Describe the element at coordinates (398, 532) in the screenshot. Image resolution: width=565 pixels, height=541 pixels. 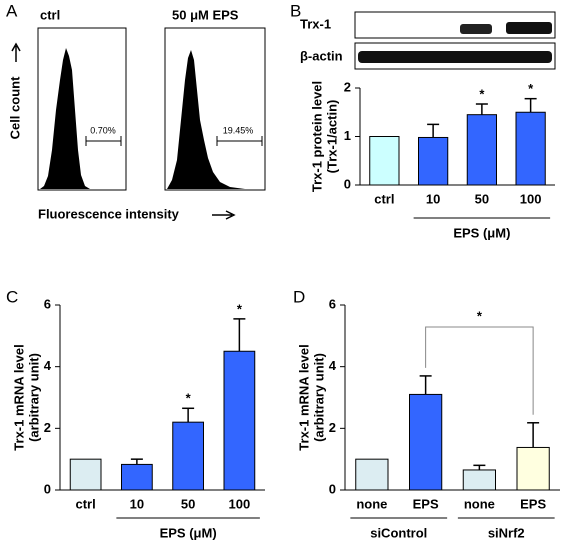
I see `group-label: siControl` at that location.